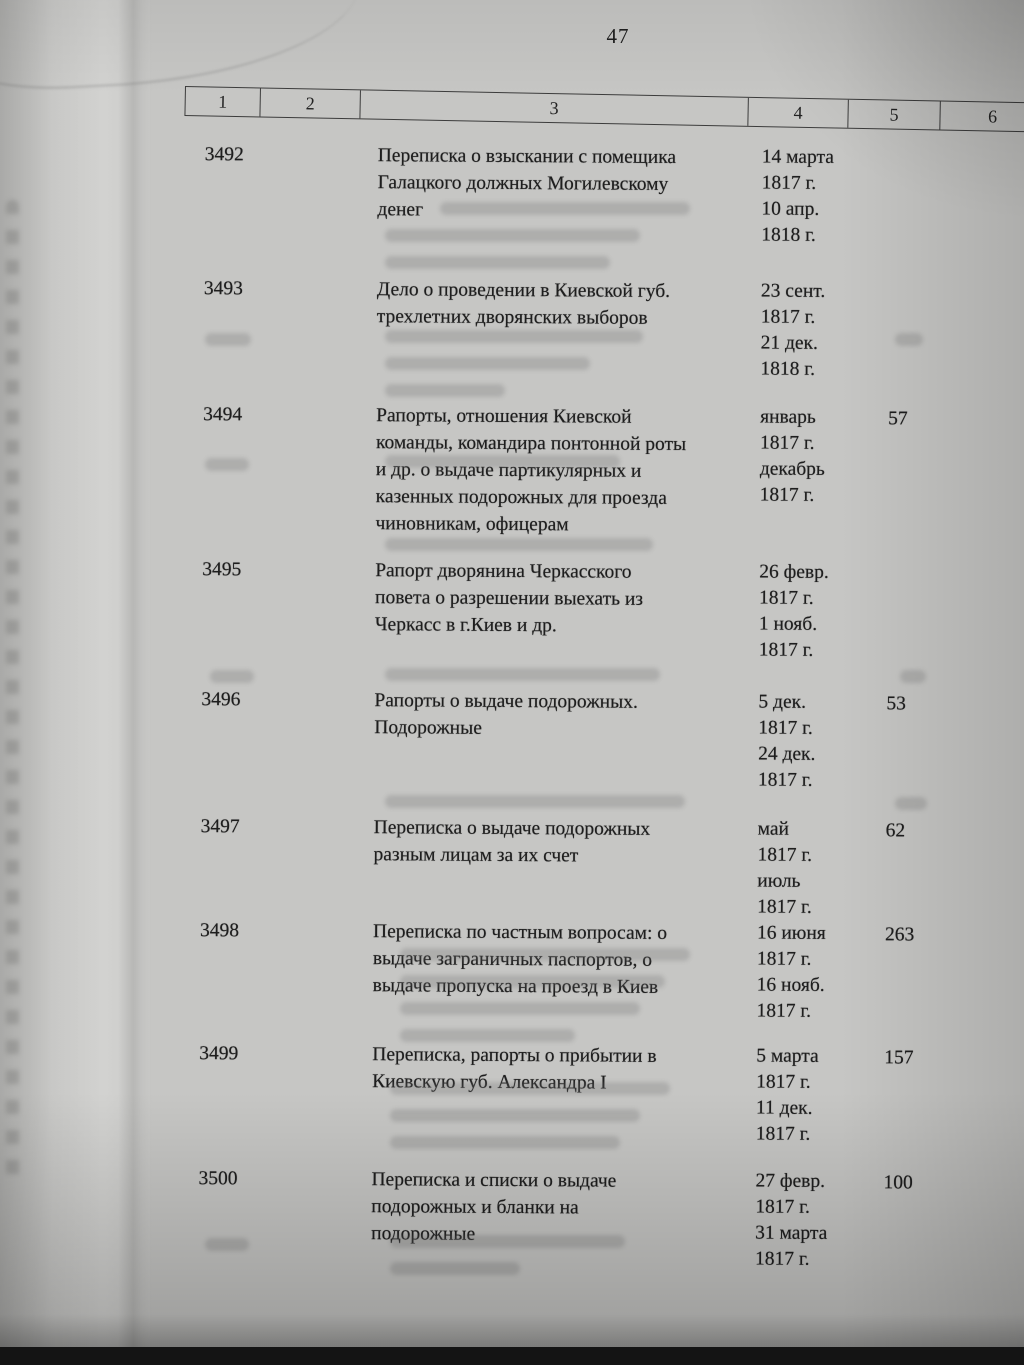  I want to click on page-curl-line, so click(182, 47).